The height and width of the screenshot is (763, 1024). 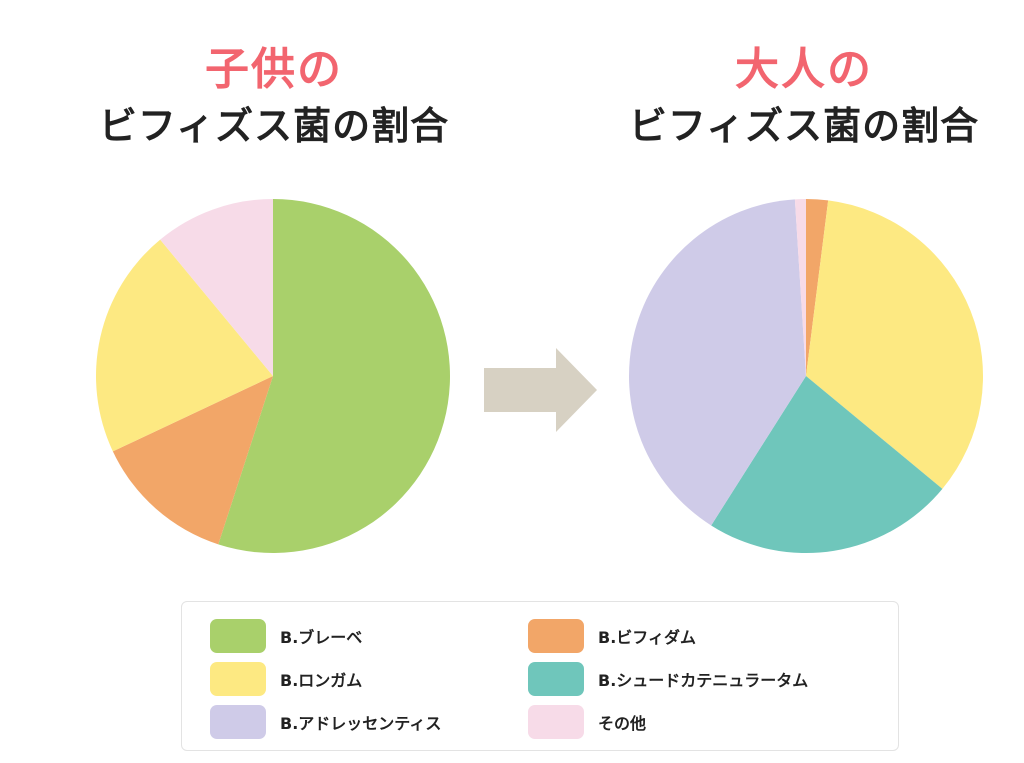 What do you see at coordinates (321, 680) in the screenshot?
I see `legend-label: B.ロンガム` at bounding box center [321, 680].